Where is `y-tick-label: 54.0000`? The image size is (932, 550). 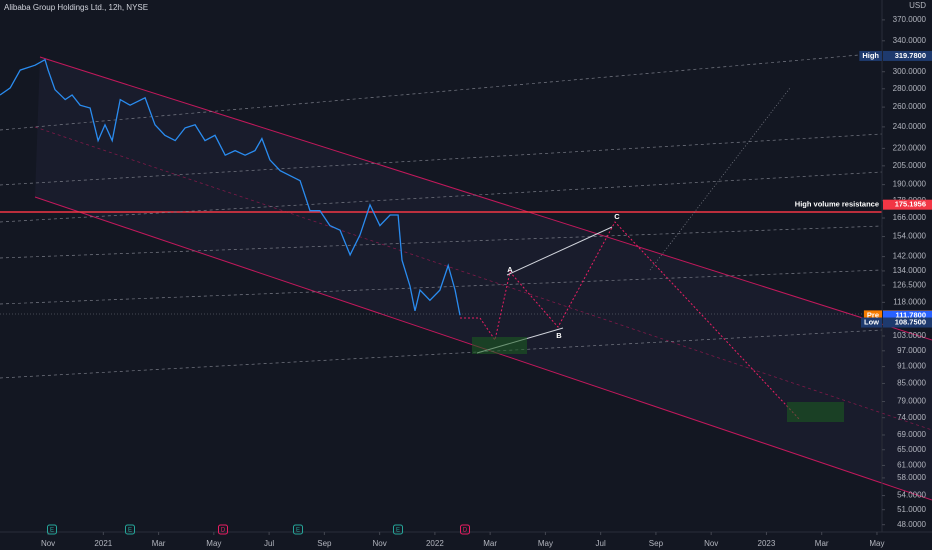
y-tick-label: 54.0000 is located at coordinates (911, 495).